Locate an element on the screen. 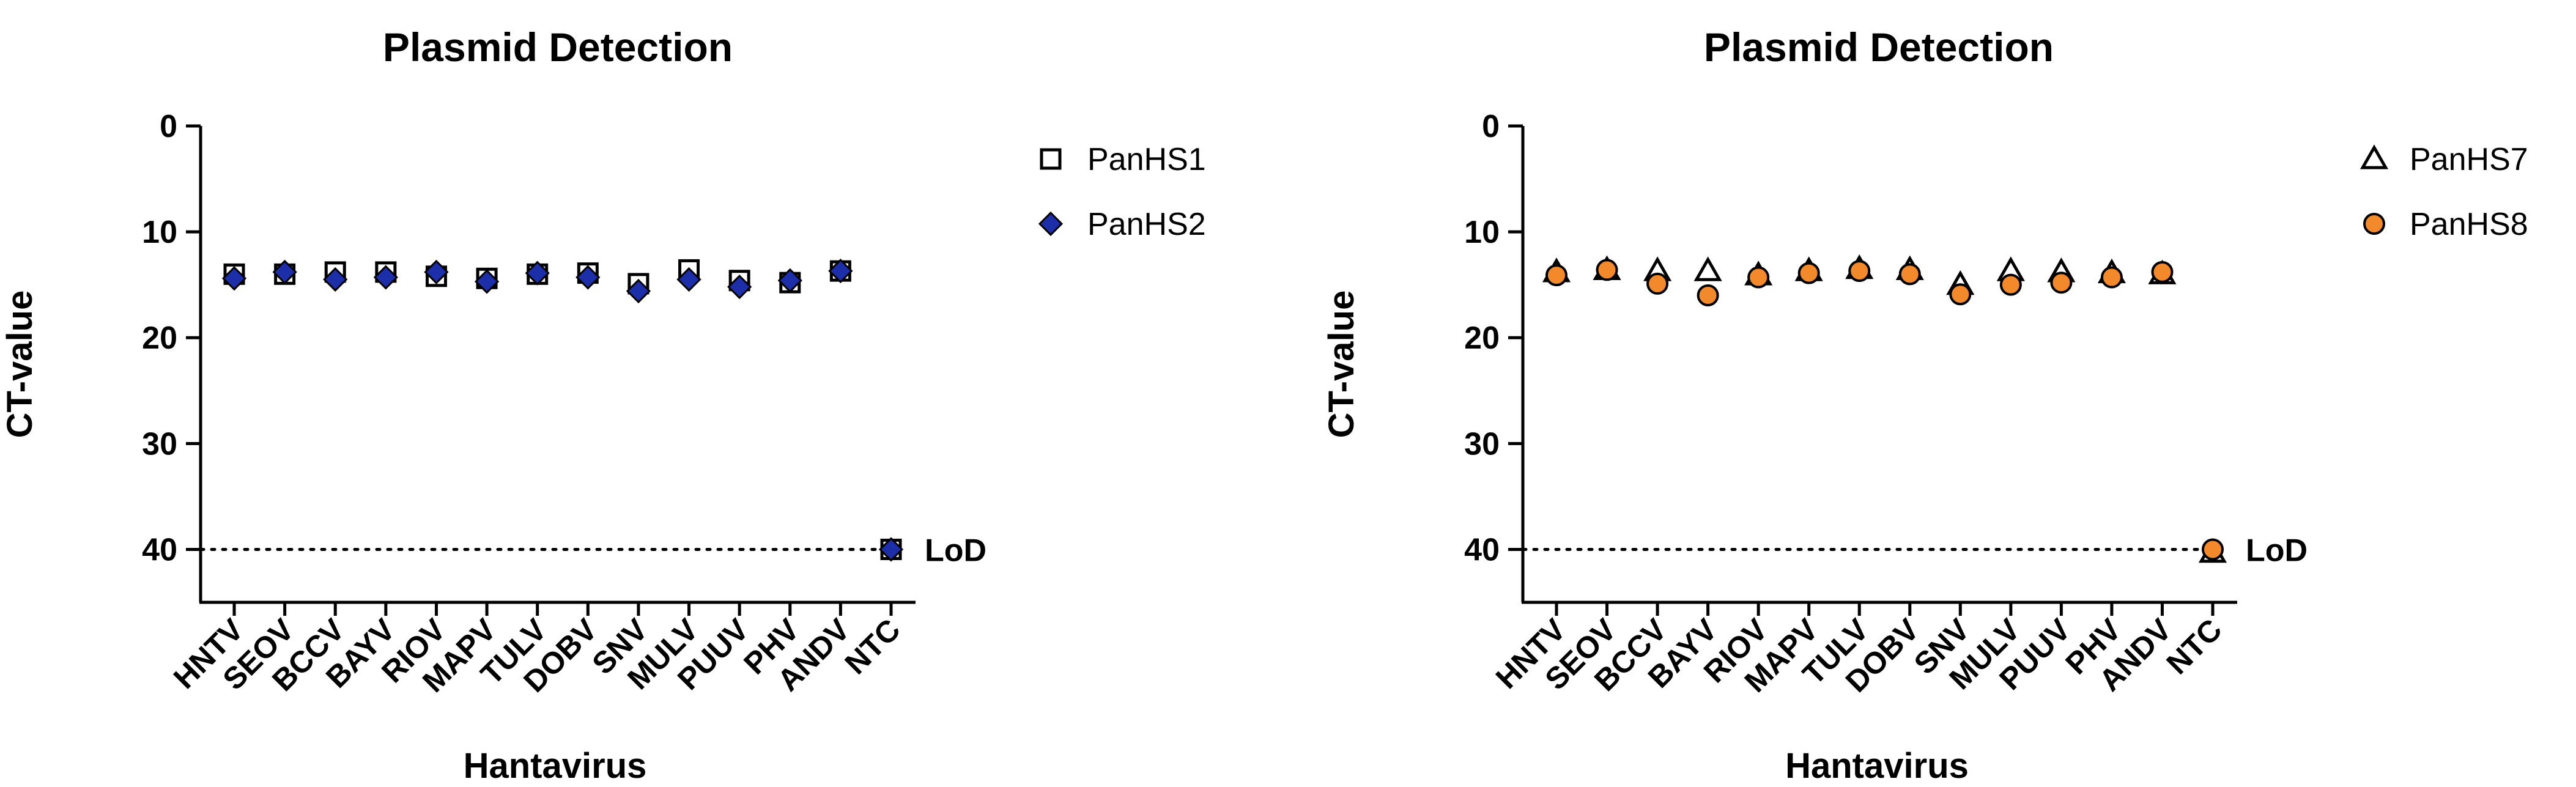 The height and width of the screenshot is (787, 2576). data-point-panhs2-seov is located at coordinates (284, 272).